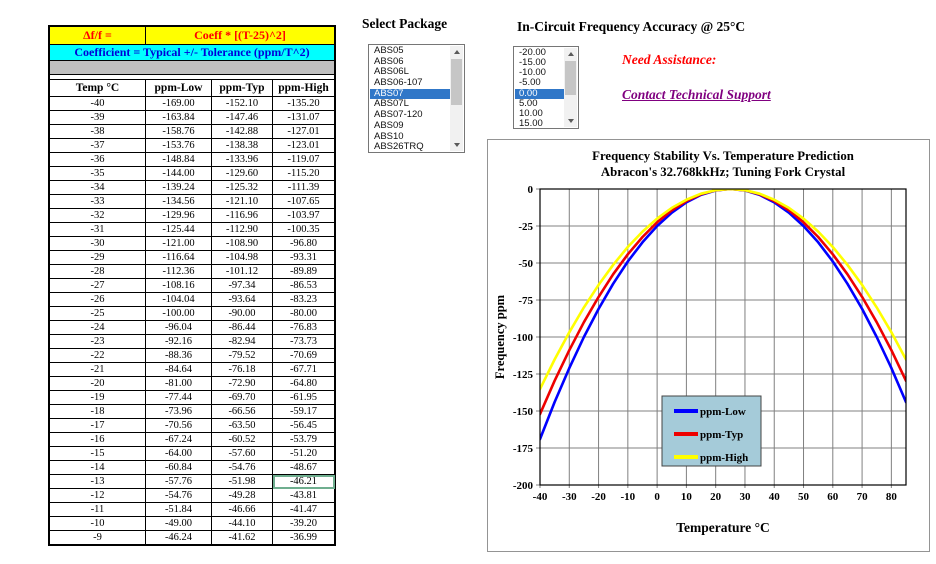 The image size is (936, 564). Describe the element at coordinates (97, 467) in the screenshot. I see `table-cell: -14` at that location.